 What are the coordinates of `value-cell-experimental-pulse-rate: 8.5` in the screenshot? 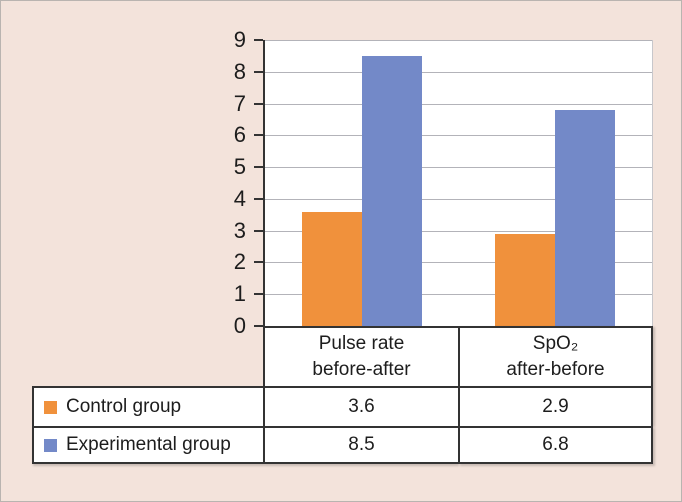 It's located at (360, 445).